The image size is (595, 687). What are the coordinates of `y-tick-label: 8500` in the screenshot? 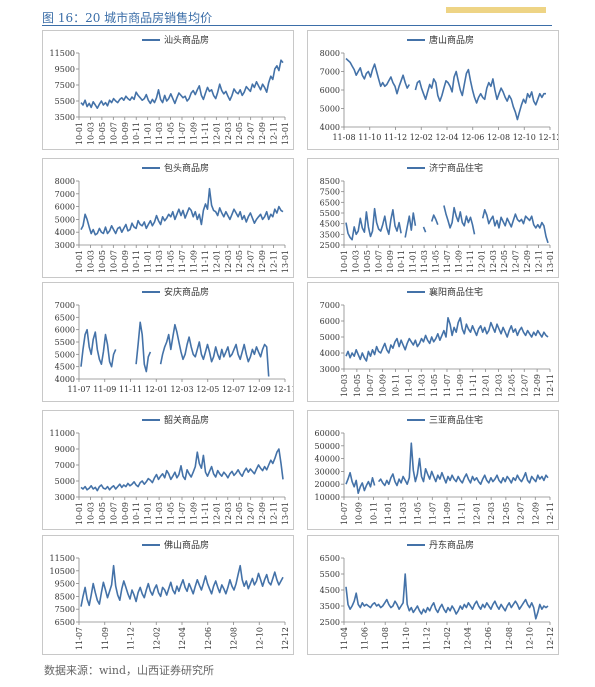 It's located at (330, 181).